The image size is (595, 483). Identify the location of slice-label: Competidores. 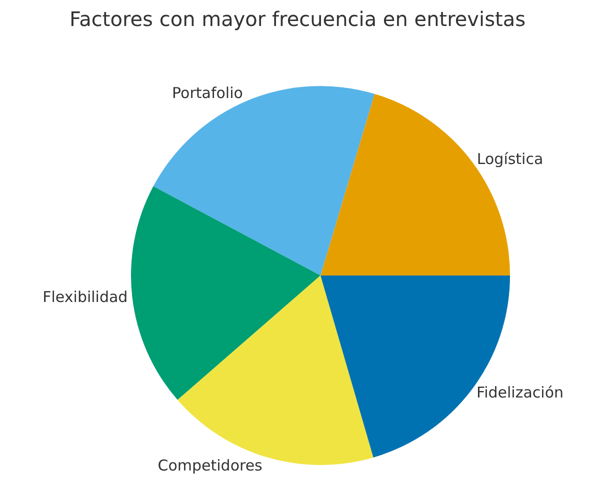
(210, 465).